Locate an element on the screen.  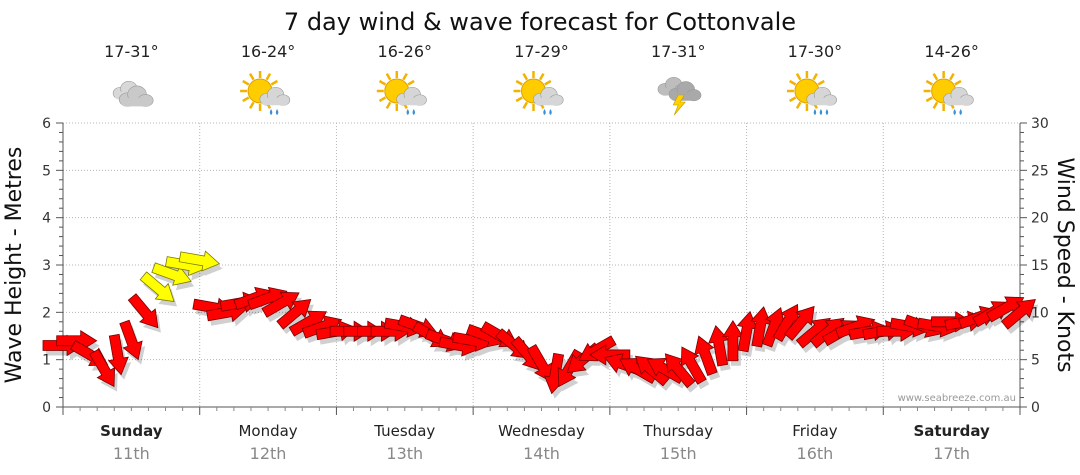
right-tick-label: 30 is located at coordinates (1040, 124).